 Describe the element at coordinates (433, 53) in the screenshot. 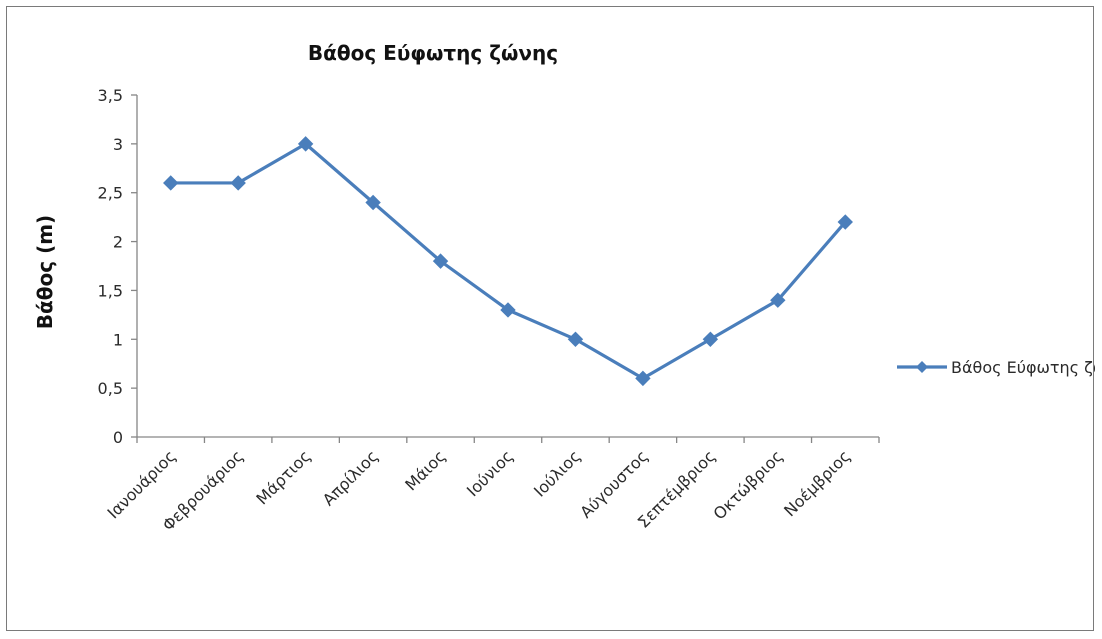

I see `chart-title: Βάθος Εύφωτης ζώνης` at that location.